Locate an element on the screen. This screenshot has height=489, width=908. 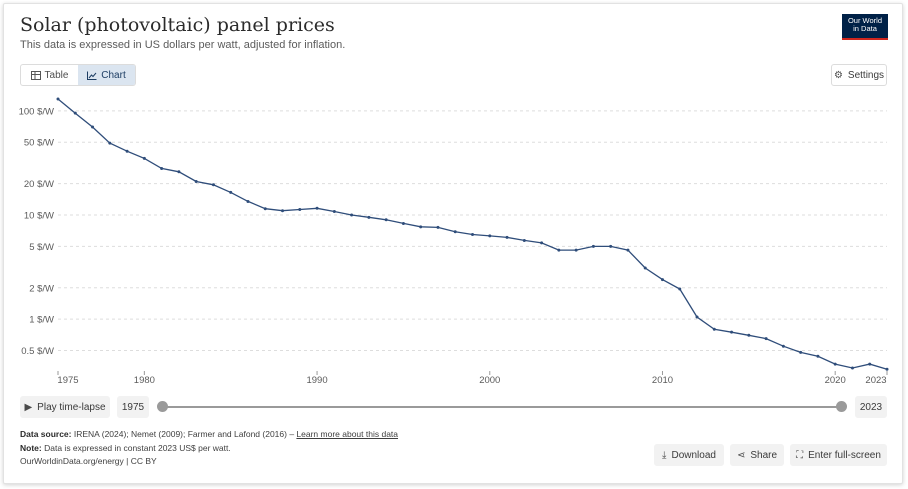
table-icon is located at coordinates (35, 75).